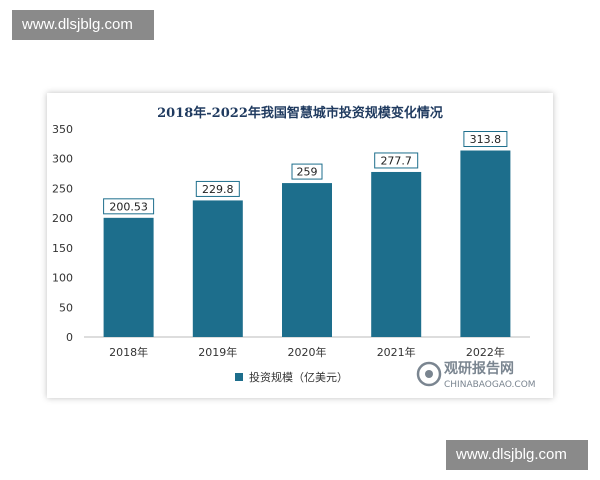 Image resolution: width=600 pixels, height=480 pixels. Describe the element at coordinates (62, 278) in the screenshot. I see `y-tick-label: 100` at that location.